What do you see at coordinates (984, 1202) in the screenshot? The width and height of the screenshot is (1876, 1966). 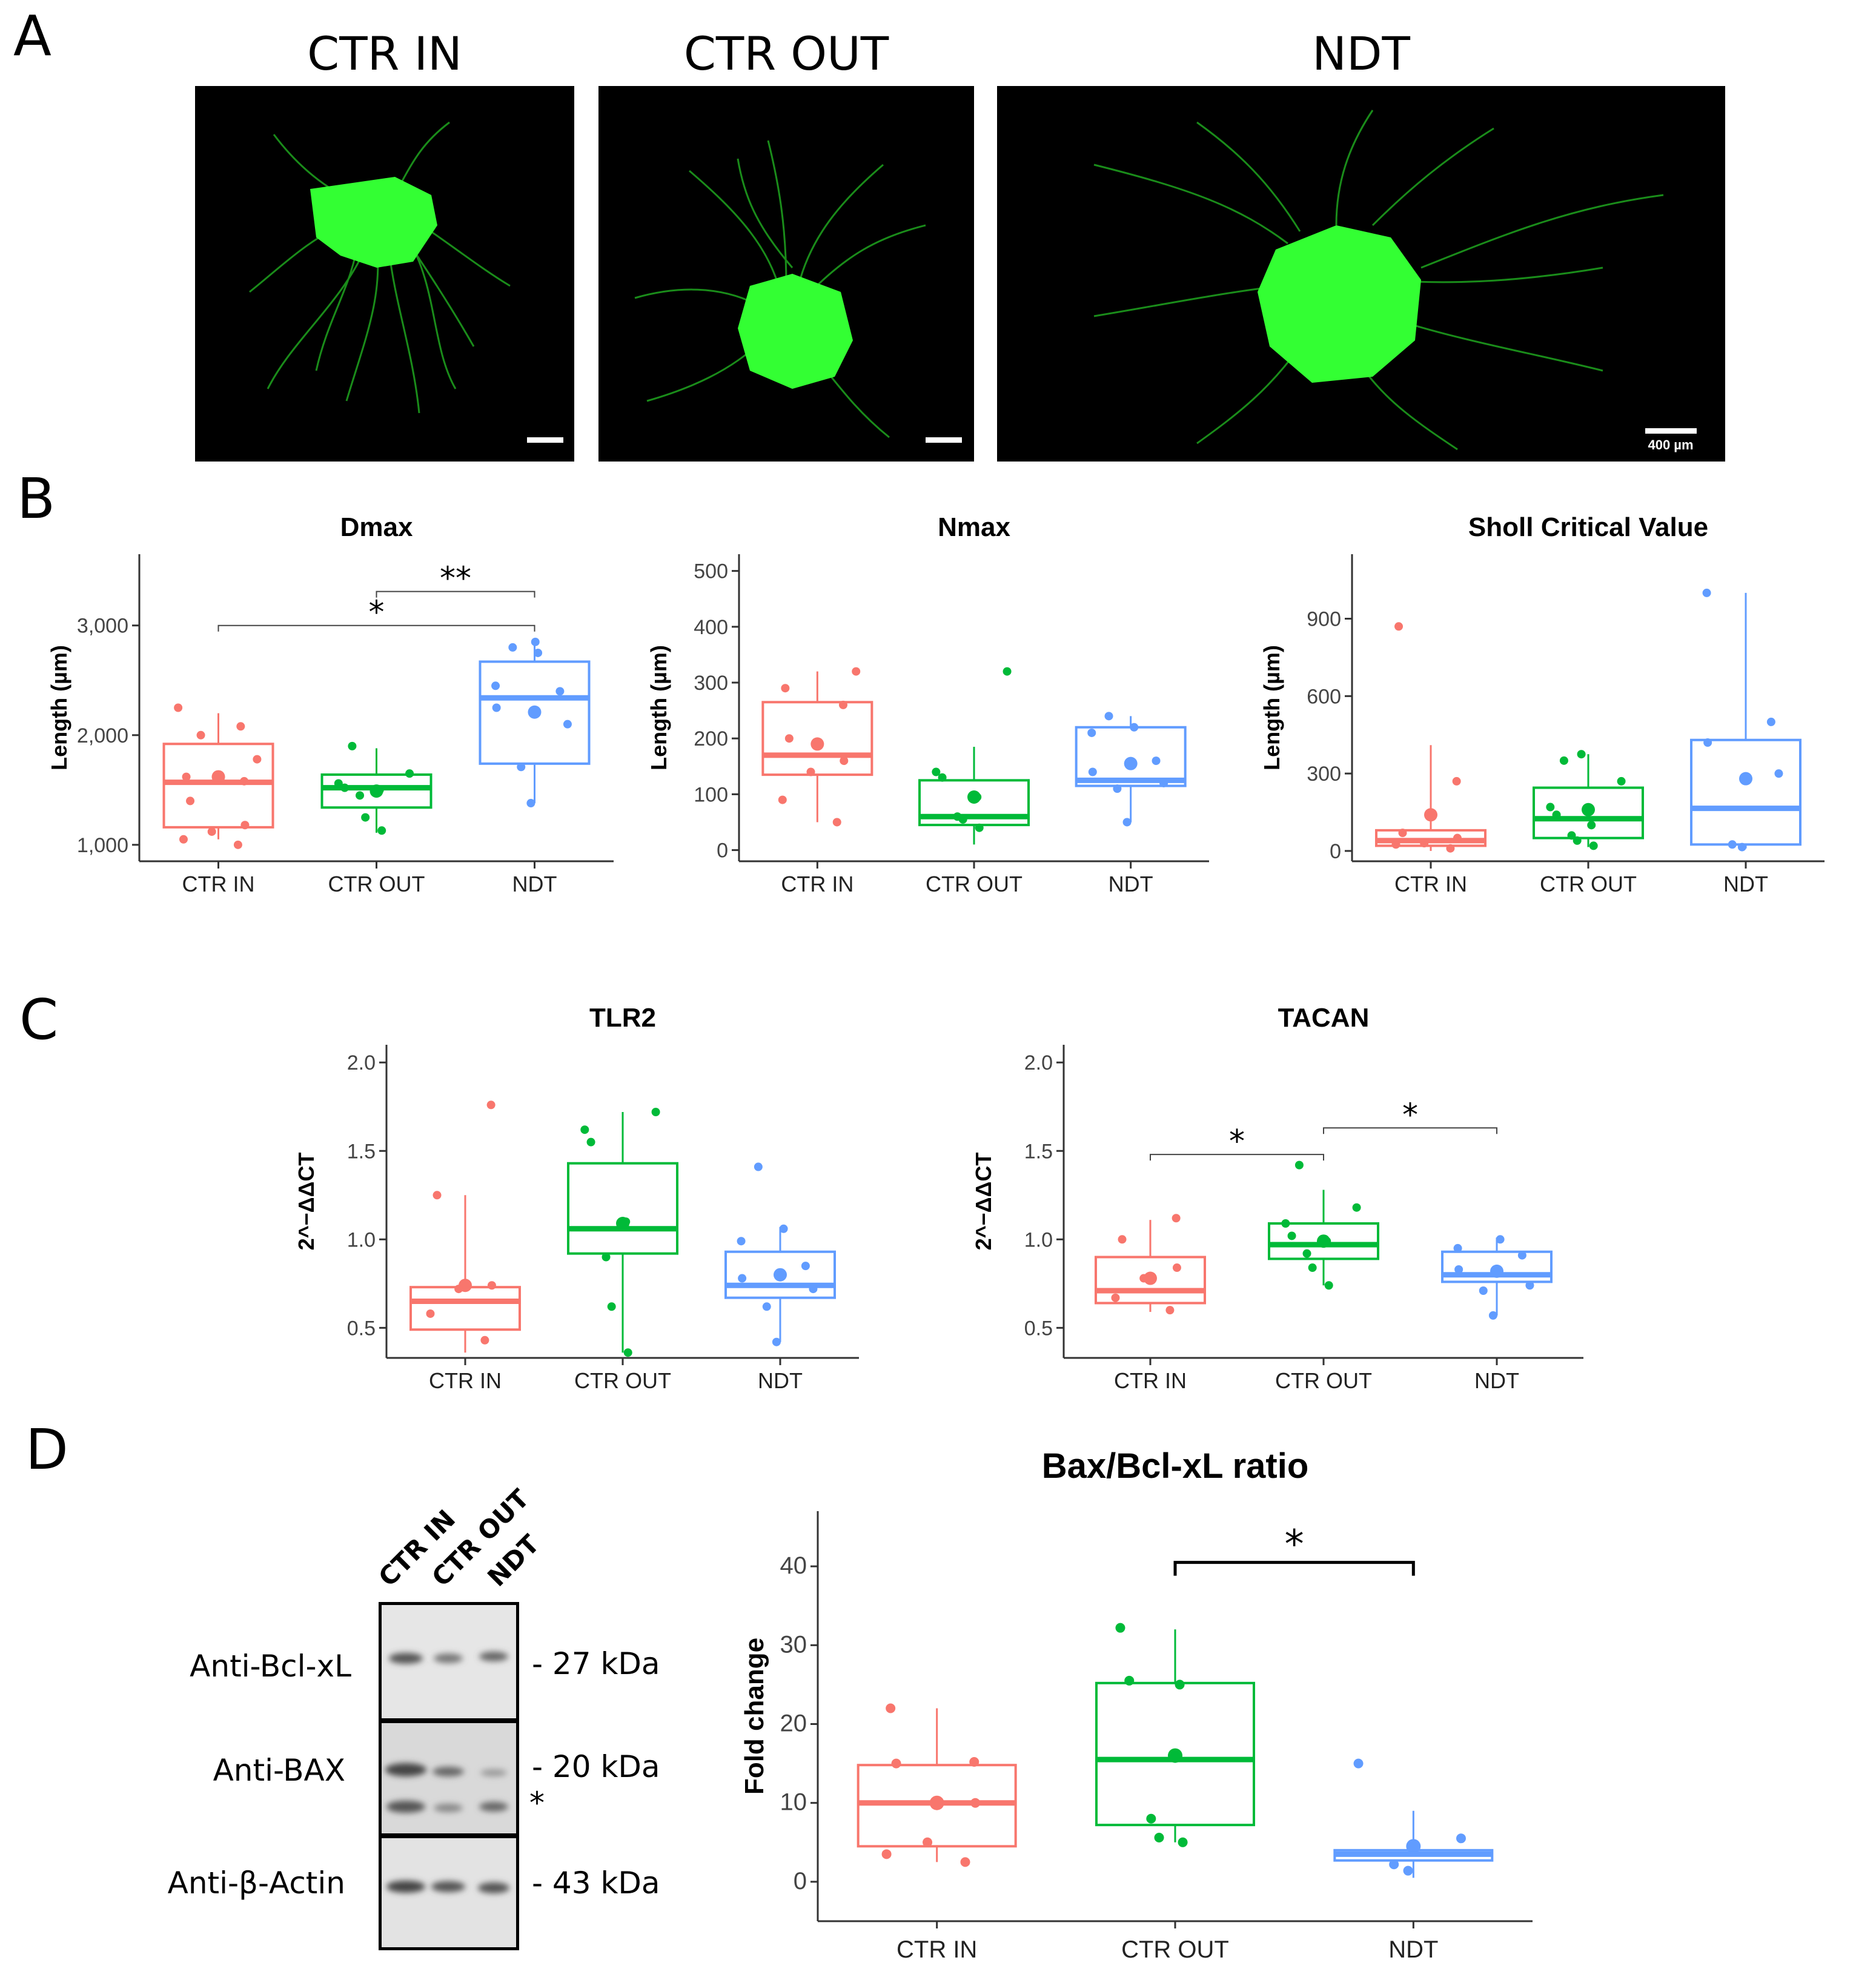 I see `y-axis-label: 2^−ΔΔCT` at bounding box center [984, 1202].